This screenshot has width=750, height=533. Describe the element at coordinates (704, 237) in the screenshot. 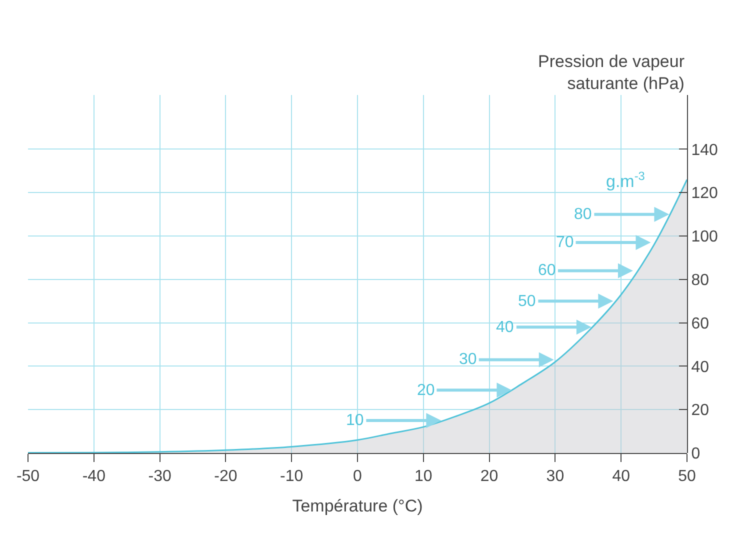

I see `y-tick-label: 100` at that location.